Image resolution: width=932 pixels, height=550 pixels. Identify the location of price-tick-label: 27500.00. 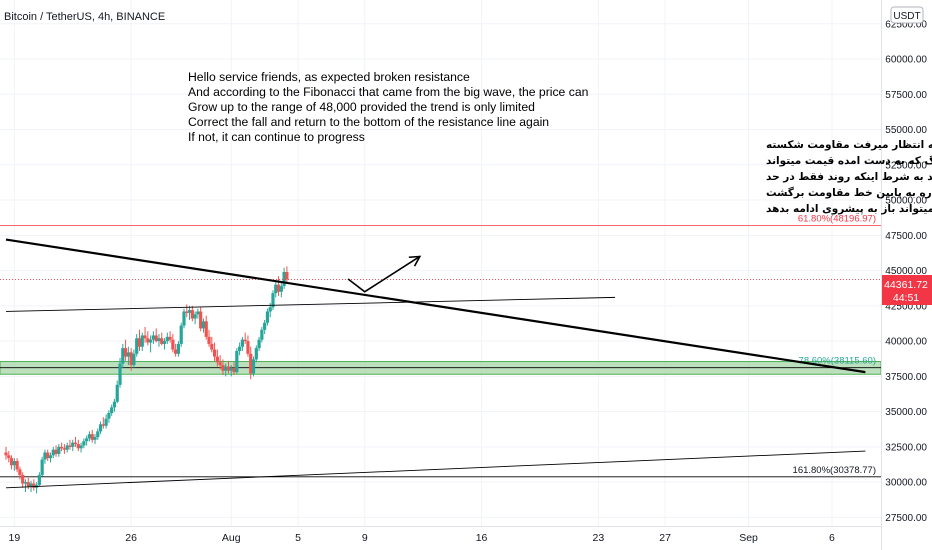
(906, 518).